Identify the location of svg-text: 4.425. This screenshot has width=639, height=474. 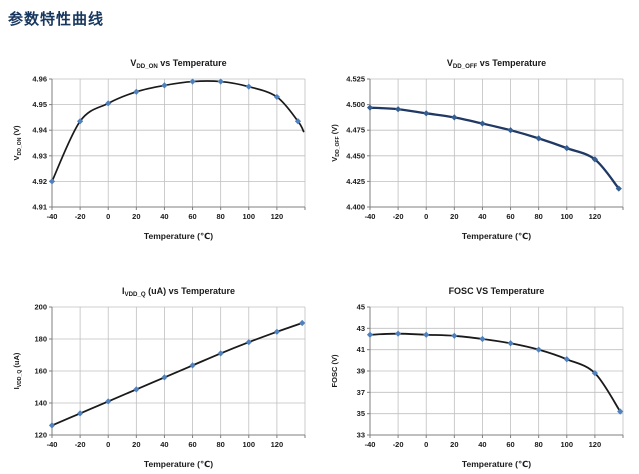
(355, 181).